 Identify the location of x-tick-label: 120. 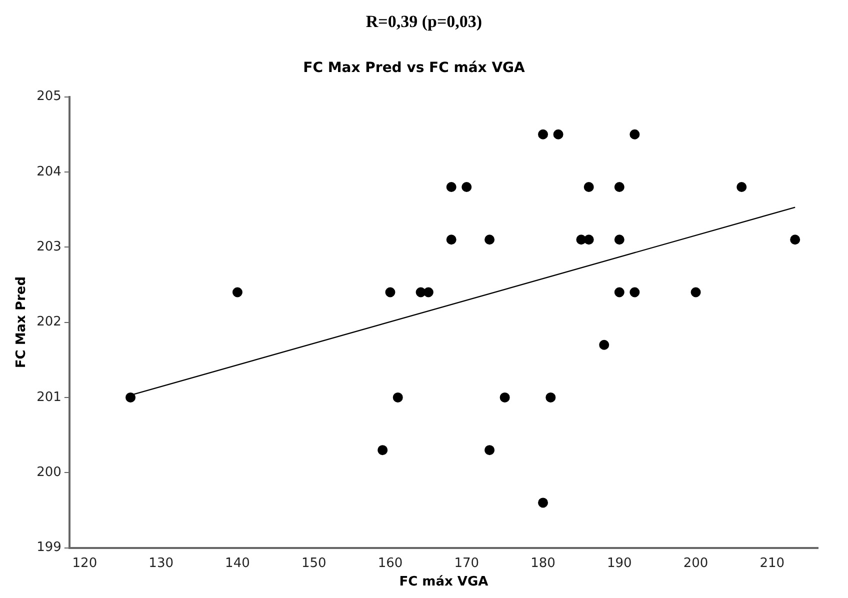
(85, 563).